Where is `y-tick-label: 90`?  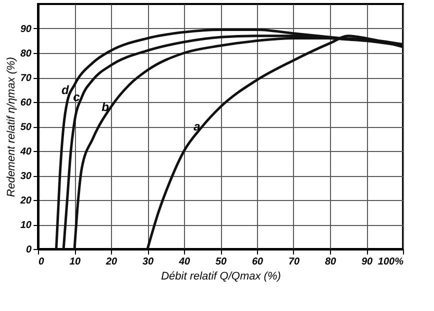 y-tick-label: 90 is located at coordinates (26, 29).